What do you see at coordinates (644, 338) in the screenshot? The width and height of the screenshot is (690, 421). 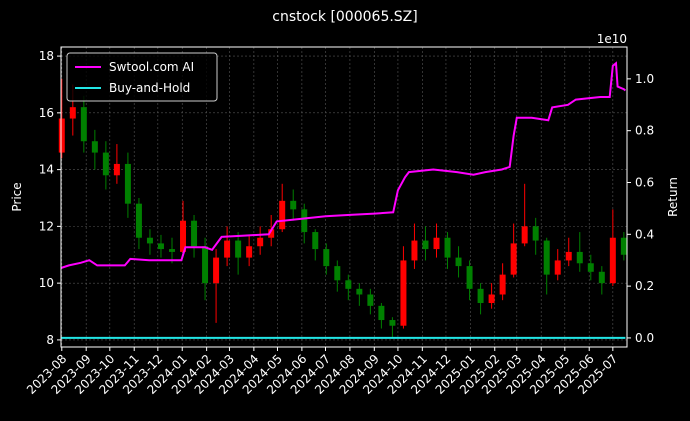 I see `y2-tick-label: 0.0` at bounding box center [644, 338].